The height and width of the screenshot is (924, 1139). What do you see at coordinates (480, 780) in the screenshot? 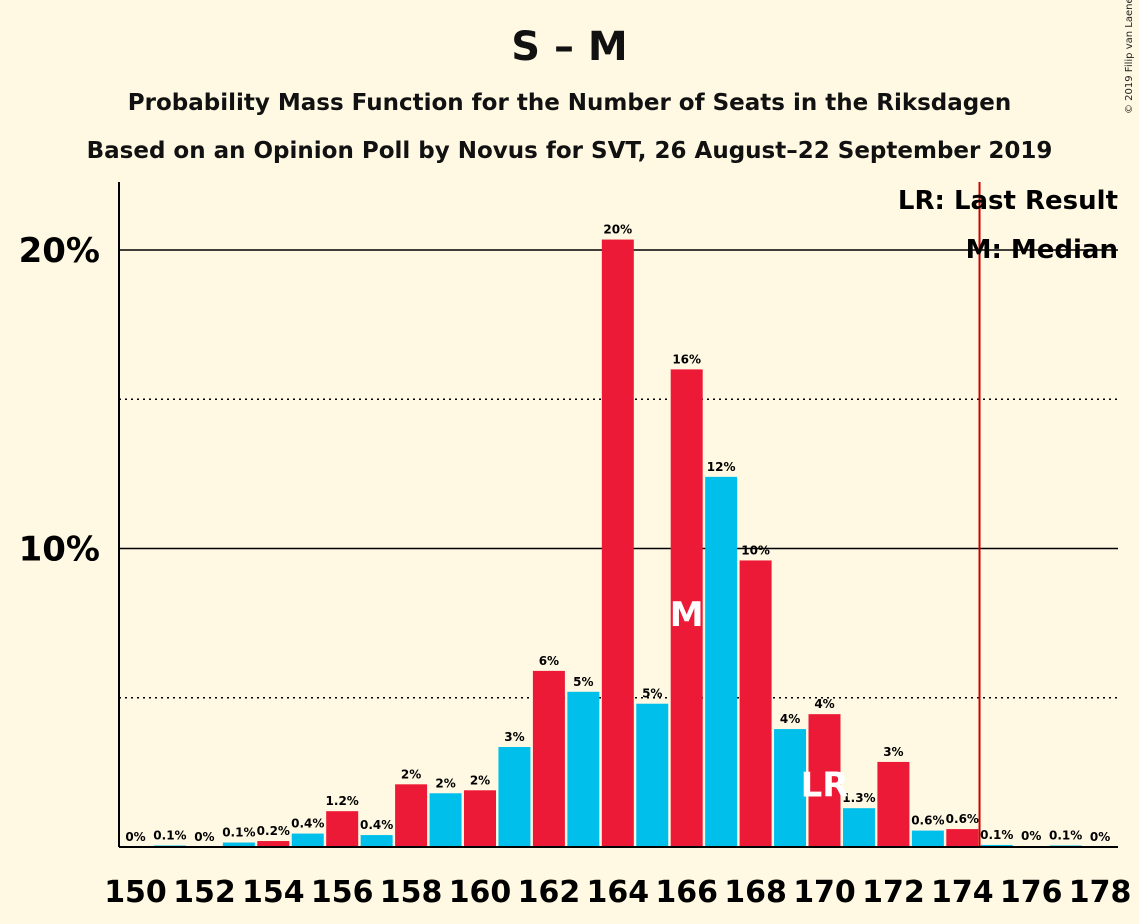
I see `data-label-seat-160: 2%` at bounding box center [480, 780].